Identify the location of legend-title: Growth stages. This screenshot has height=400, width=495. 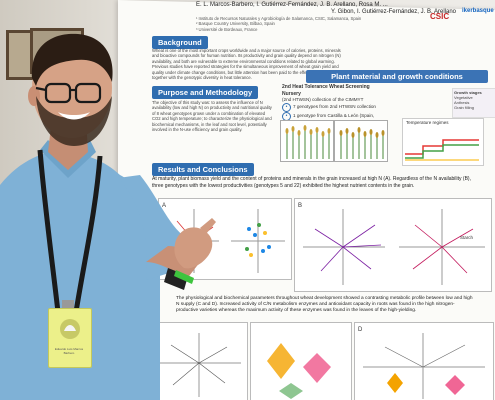
(468, 92).